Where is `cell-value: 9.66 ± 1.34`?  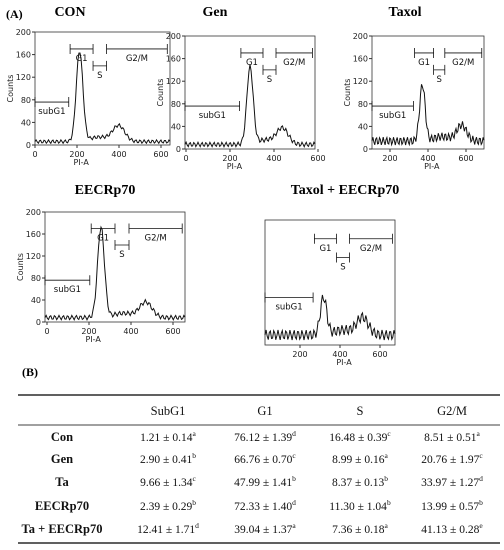 cell-value: 9.66 ± 1.34 is located at coordinates (166, 483).